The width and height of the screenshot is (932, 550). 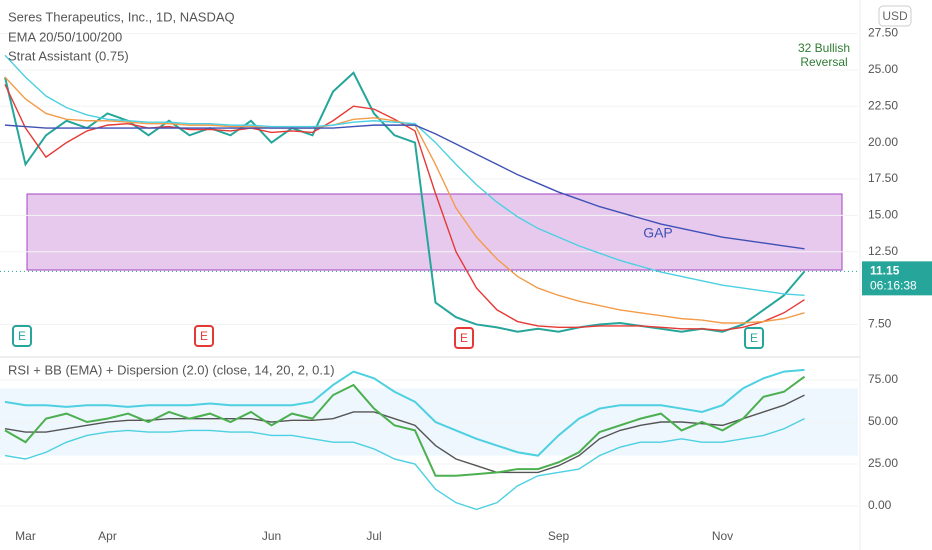 I want to click on gap-label: GAP, so click(x=658, y=233).